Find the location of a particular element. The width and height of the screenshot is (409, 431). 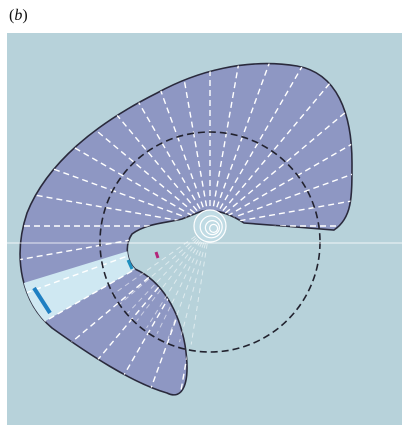

middle-marker is located at coordinates (130, 264).